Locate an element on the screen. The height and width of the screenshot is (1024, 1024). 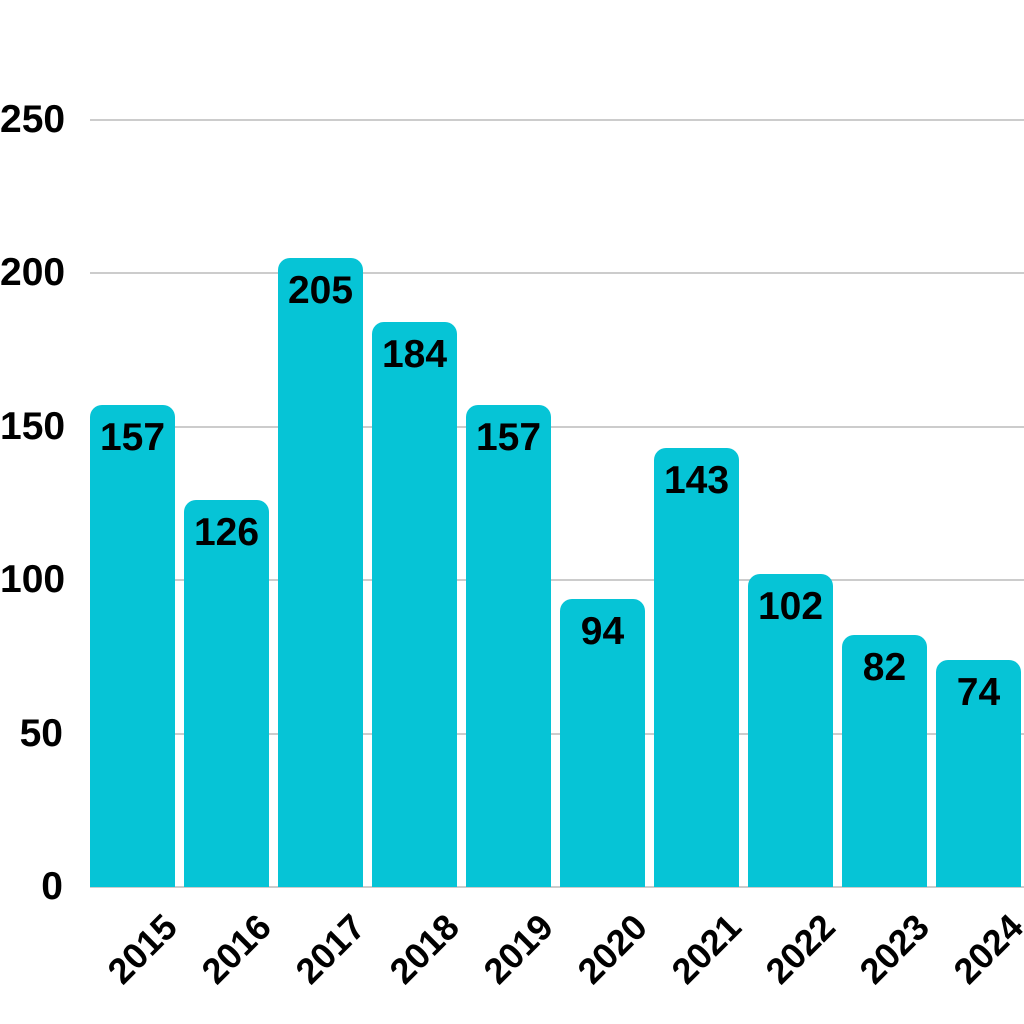
bar-value-label-2015: 157 is located at coordinates (132, 438).